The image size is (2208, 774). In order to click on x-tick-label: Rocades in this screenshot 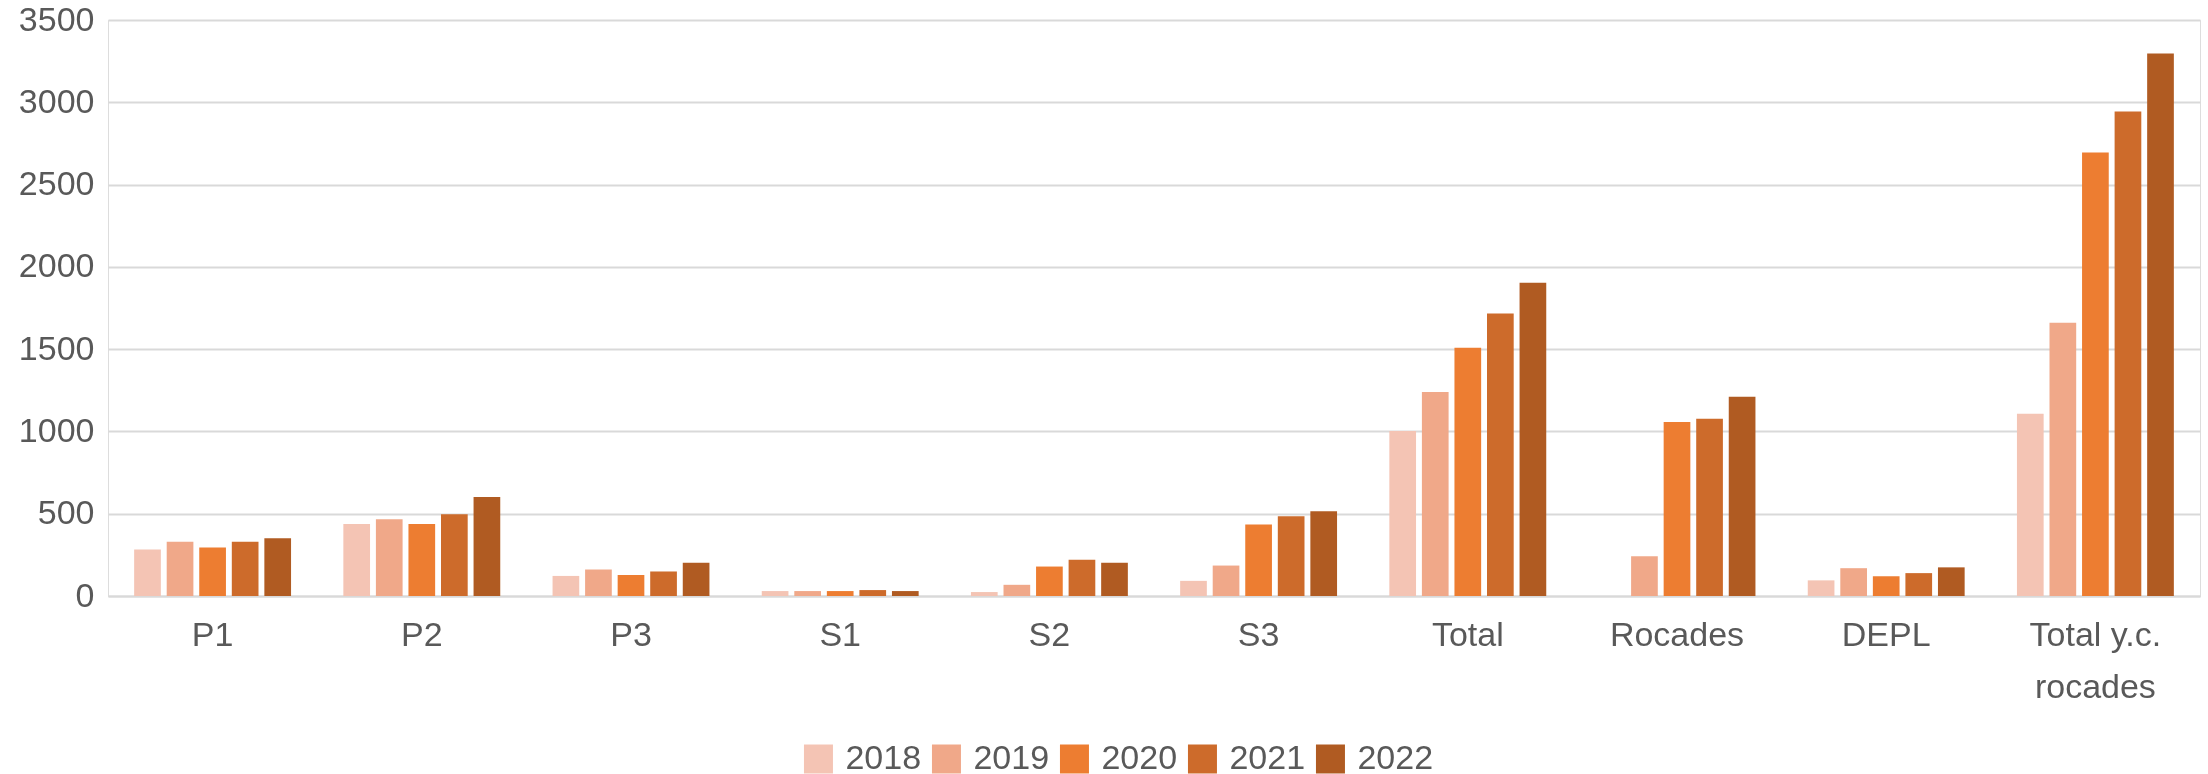, I will do `click(1677, 633)`.